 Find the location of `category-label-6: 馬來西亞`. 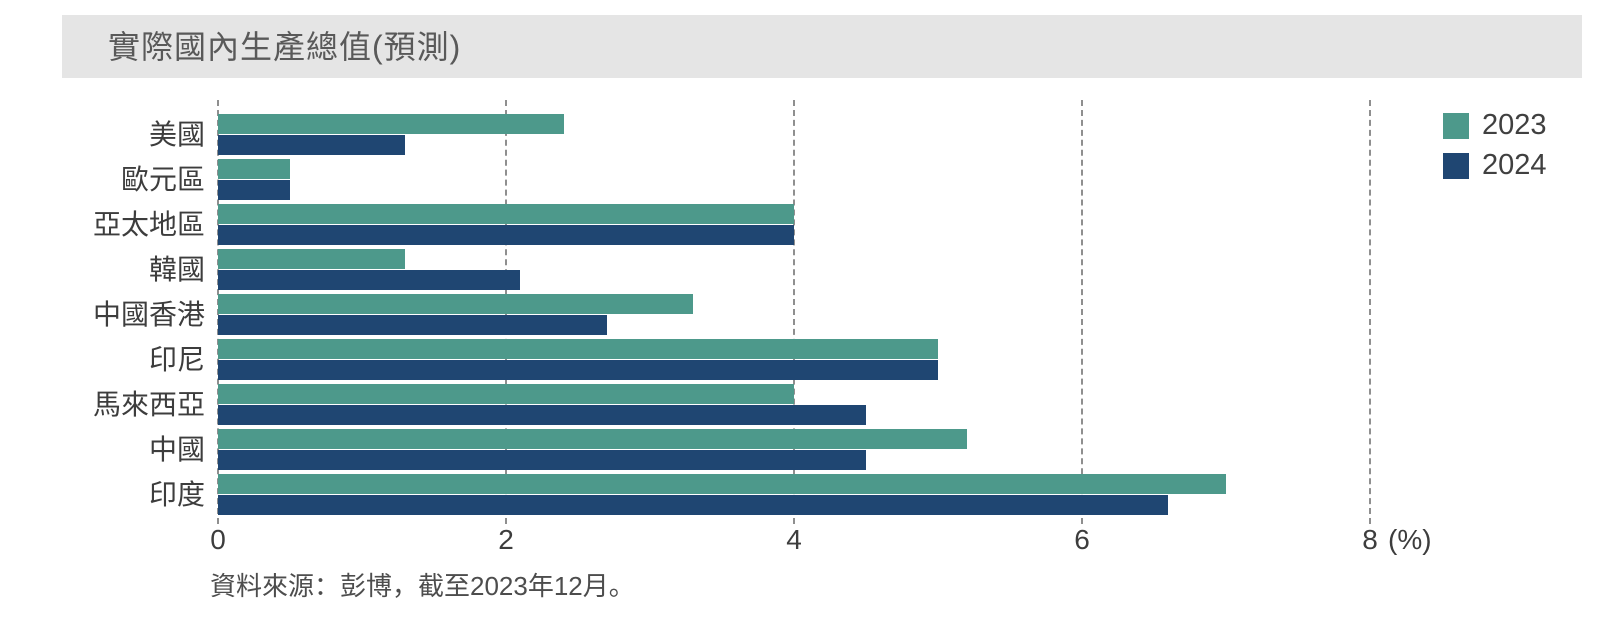

category-label-6: 馬來西亞 is located at coordinates (148, 404).